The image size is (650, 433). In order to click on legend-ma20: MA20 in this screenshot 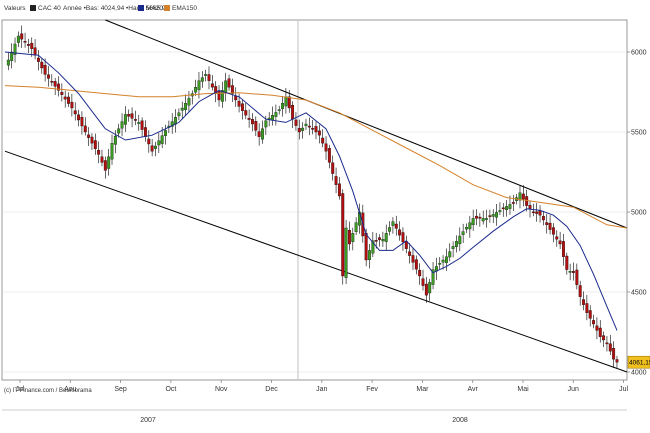, I will do `click(154, 8)`.